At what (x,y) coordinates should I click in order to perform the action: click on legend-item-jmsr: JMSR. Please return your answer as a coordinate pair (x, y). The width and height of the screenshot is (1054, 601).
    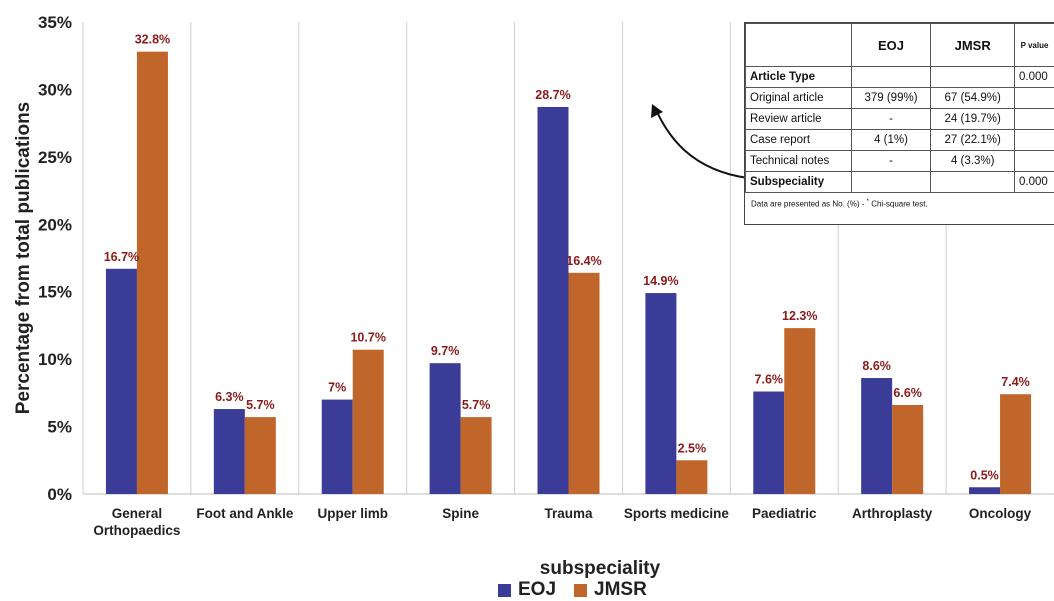
    Looking at the image, I should click on (610, 590).